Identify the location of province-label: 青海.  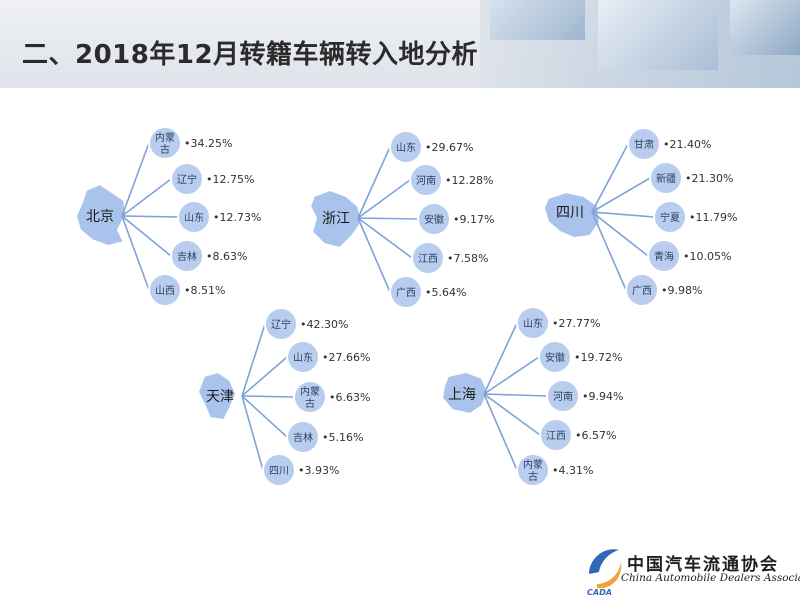
(664, 256).